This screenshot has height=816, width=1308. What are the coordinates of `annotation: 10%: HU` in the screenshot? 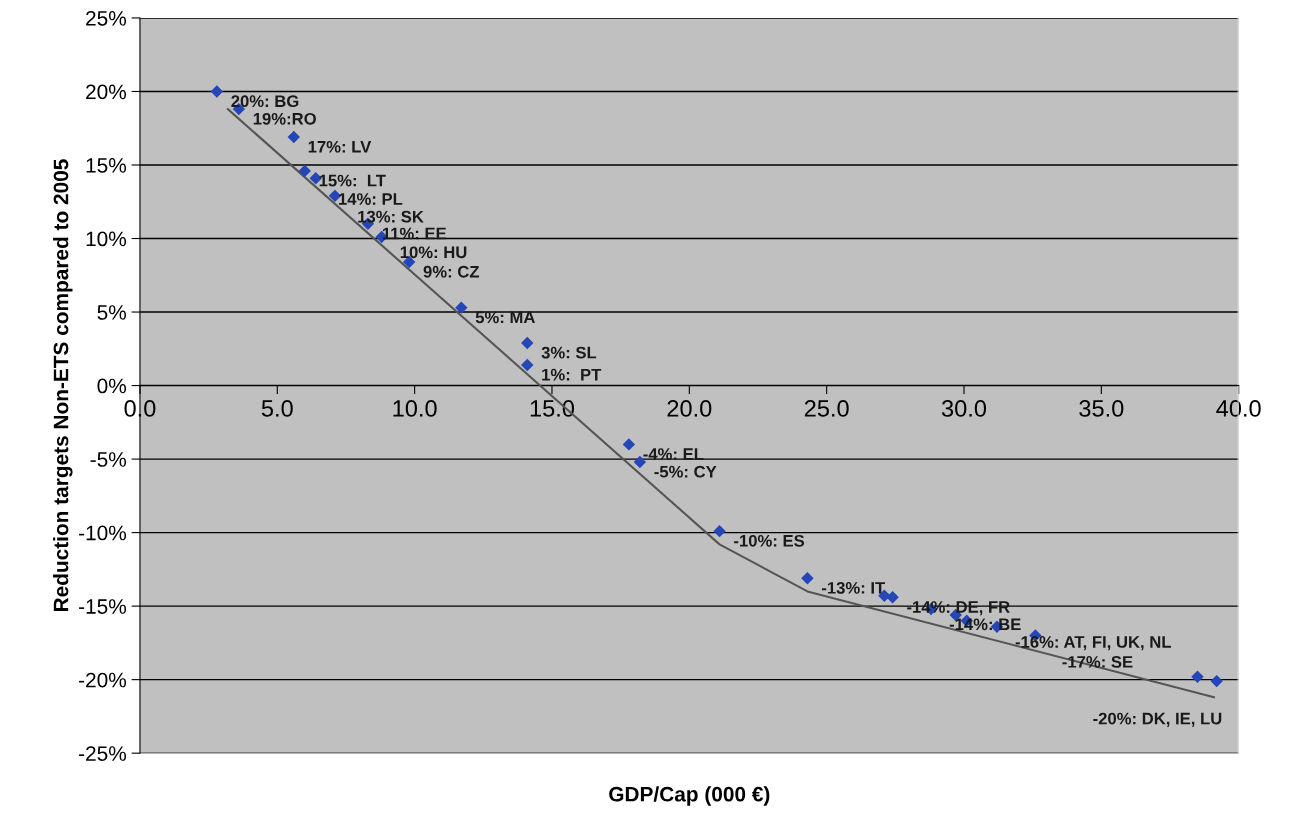 It's located at (433, 252).